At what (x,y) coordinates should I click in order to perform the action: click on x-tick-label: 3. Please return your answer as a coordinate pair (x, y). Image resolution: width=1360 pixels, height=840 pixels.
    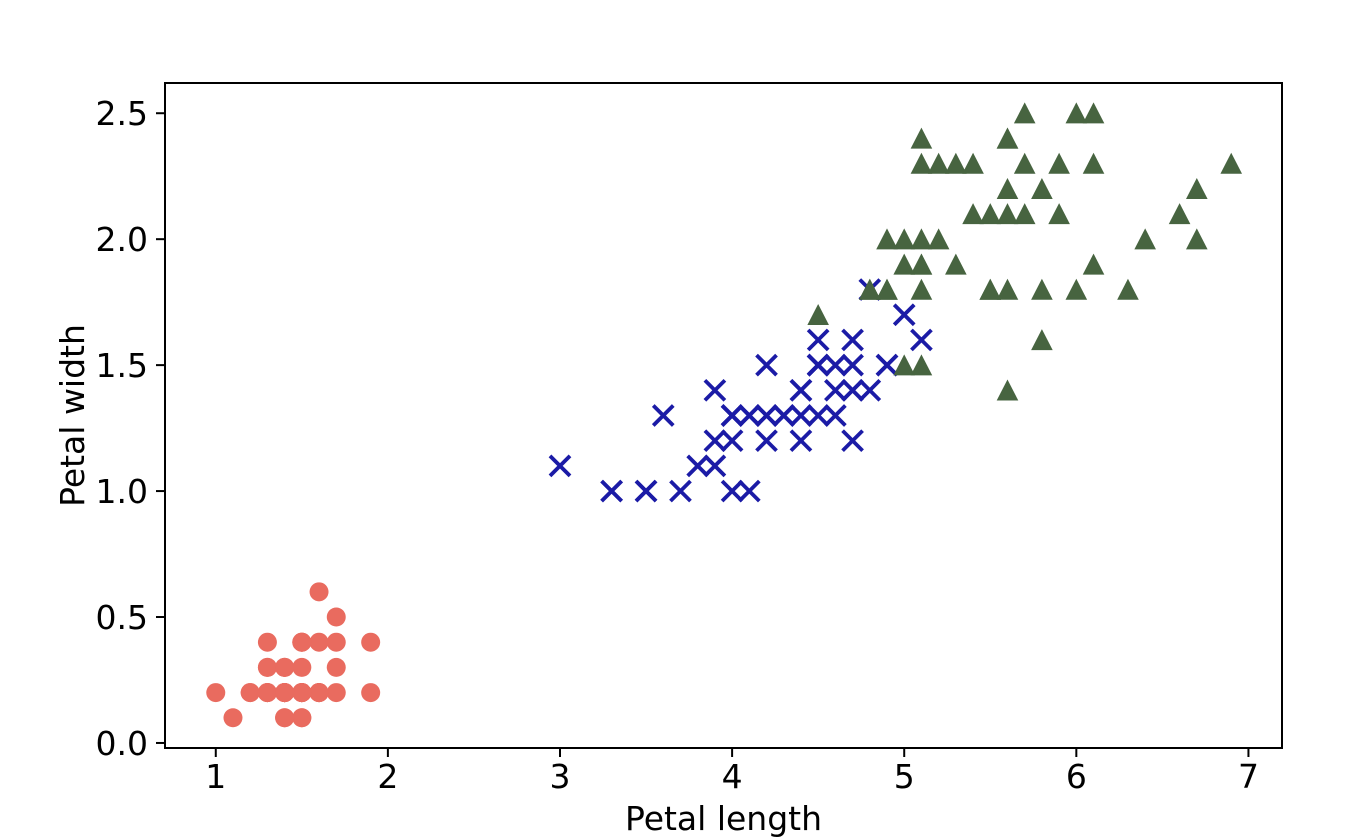
    Looking at the image, I should click on (559, 776).